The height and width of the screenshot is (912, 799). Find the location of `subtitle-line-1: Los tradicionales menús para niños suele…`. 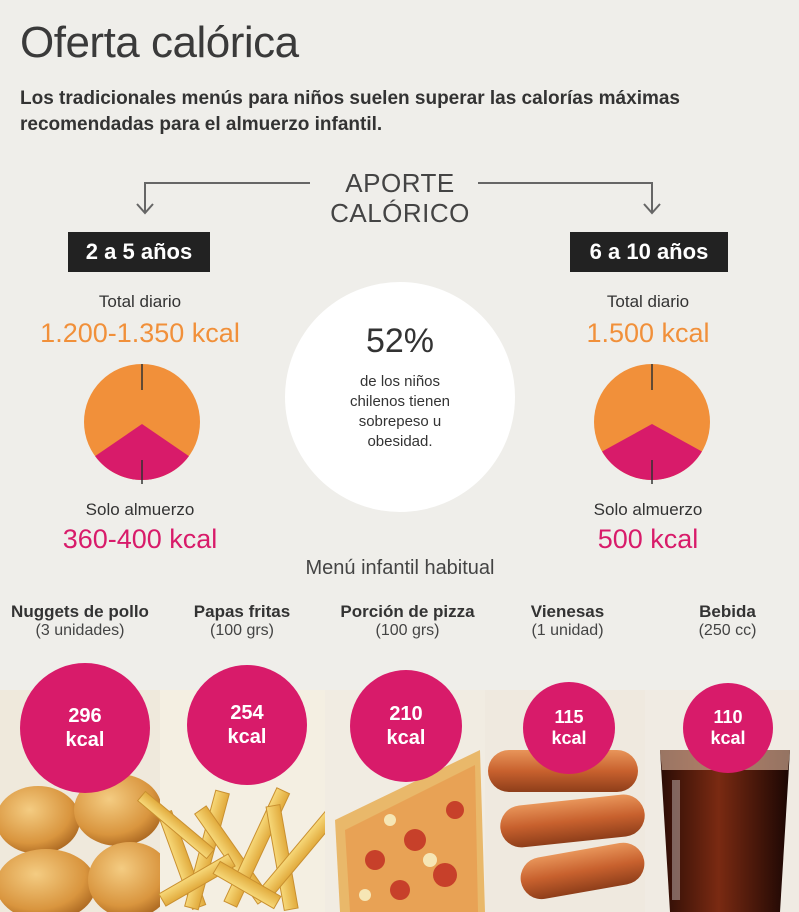

subtitle-line-1: Los tradicionales menús para niños suele… is located at coordinates (350, 98).